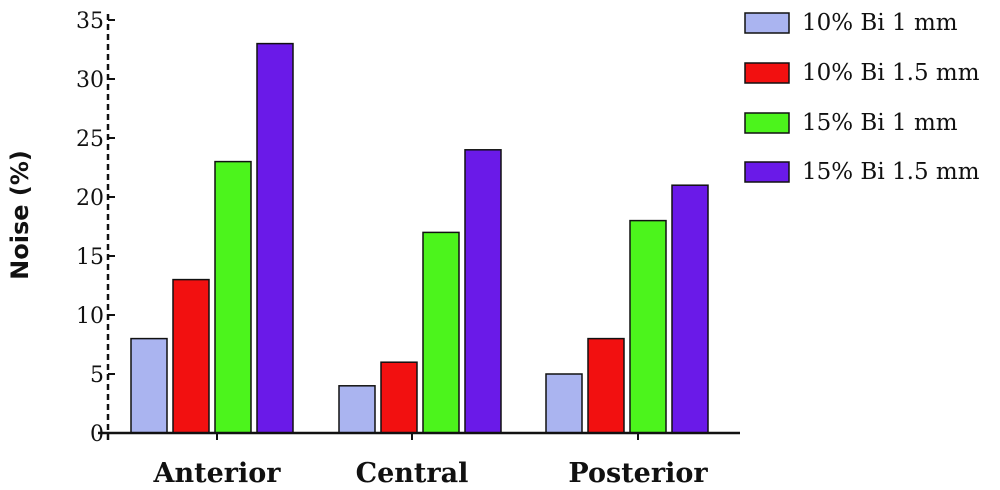 The image size is (1000, 490). I want to click on category-labels: Anterior Central Posterior, so click(431, 473).